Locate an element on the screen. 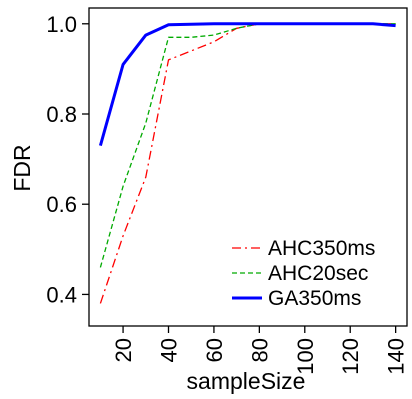 The height and width of the screenshot is (399, 412). x-tick-label: 140 is located at coordinates (396, 356).